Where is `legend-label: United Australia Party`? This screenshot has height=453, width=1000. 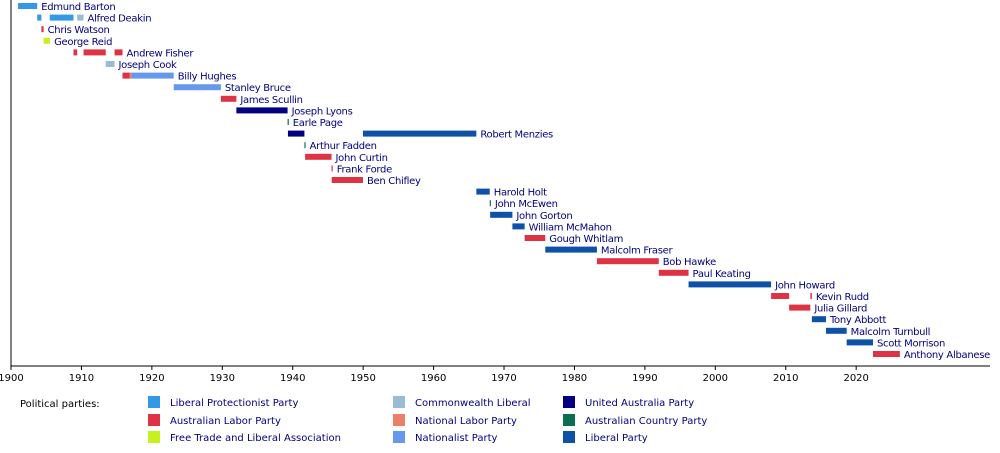
legend-label: United Australia Party is located at coordinates (639, 403).